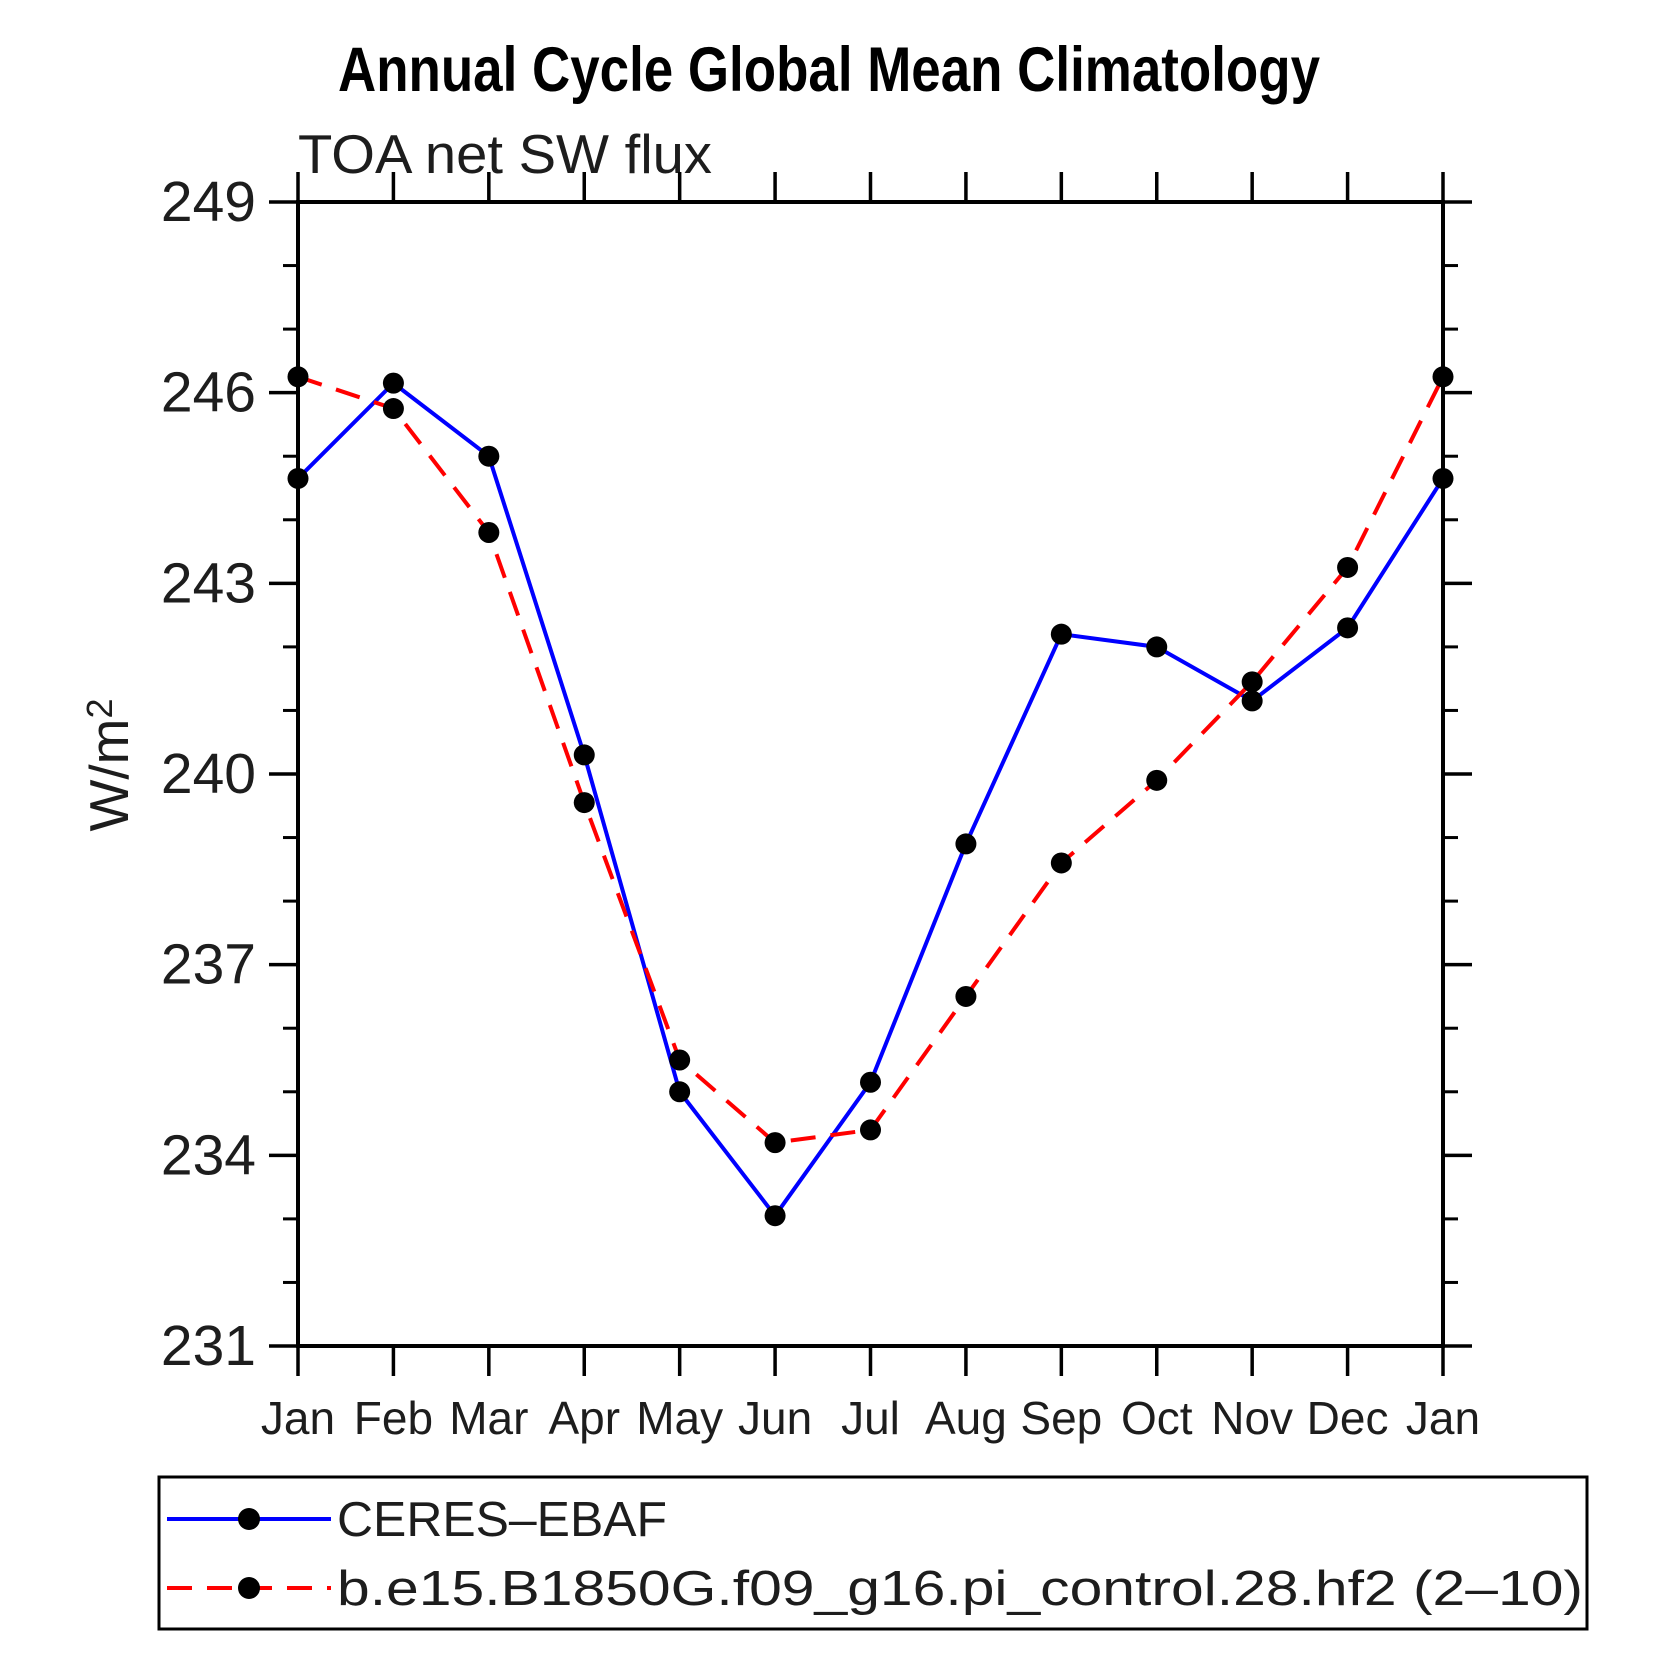 This screenshot has height=1669, width=1669. What do you see at coordinates (584, 1418) in the screenshot?
I see `x-tick-label: Apr` at bounding box center [584, 1418].